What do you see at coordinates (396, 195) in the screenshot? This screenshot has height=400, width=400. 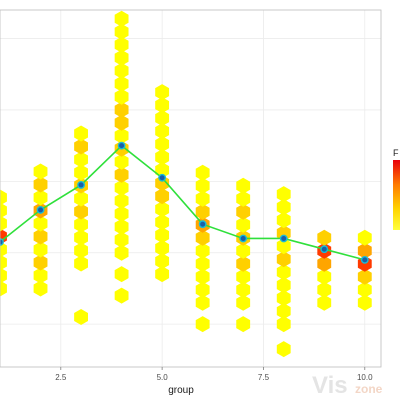 I see `legend-colorbar` at bounding box center [396, 195].